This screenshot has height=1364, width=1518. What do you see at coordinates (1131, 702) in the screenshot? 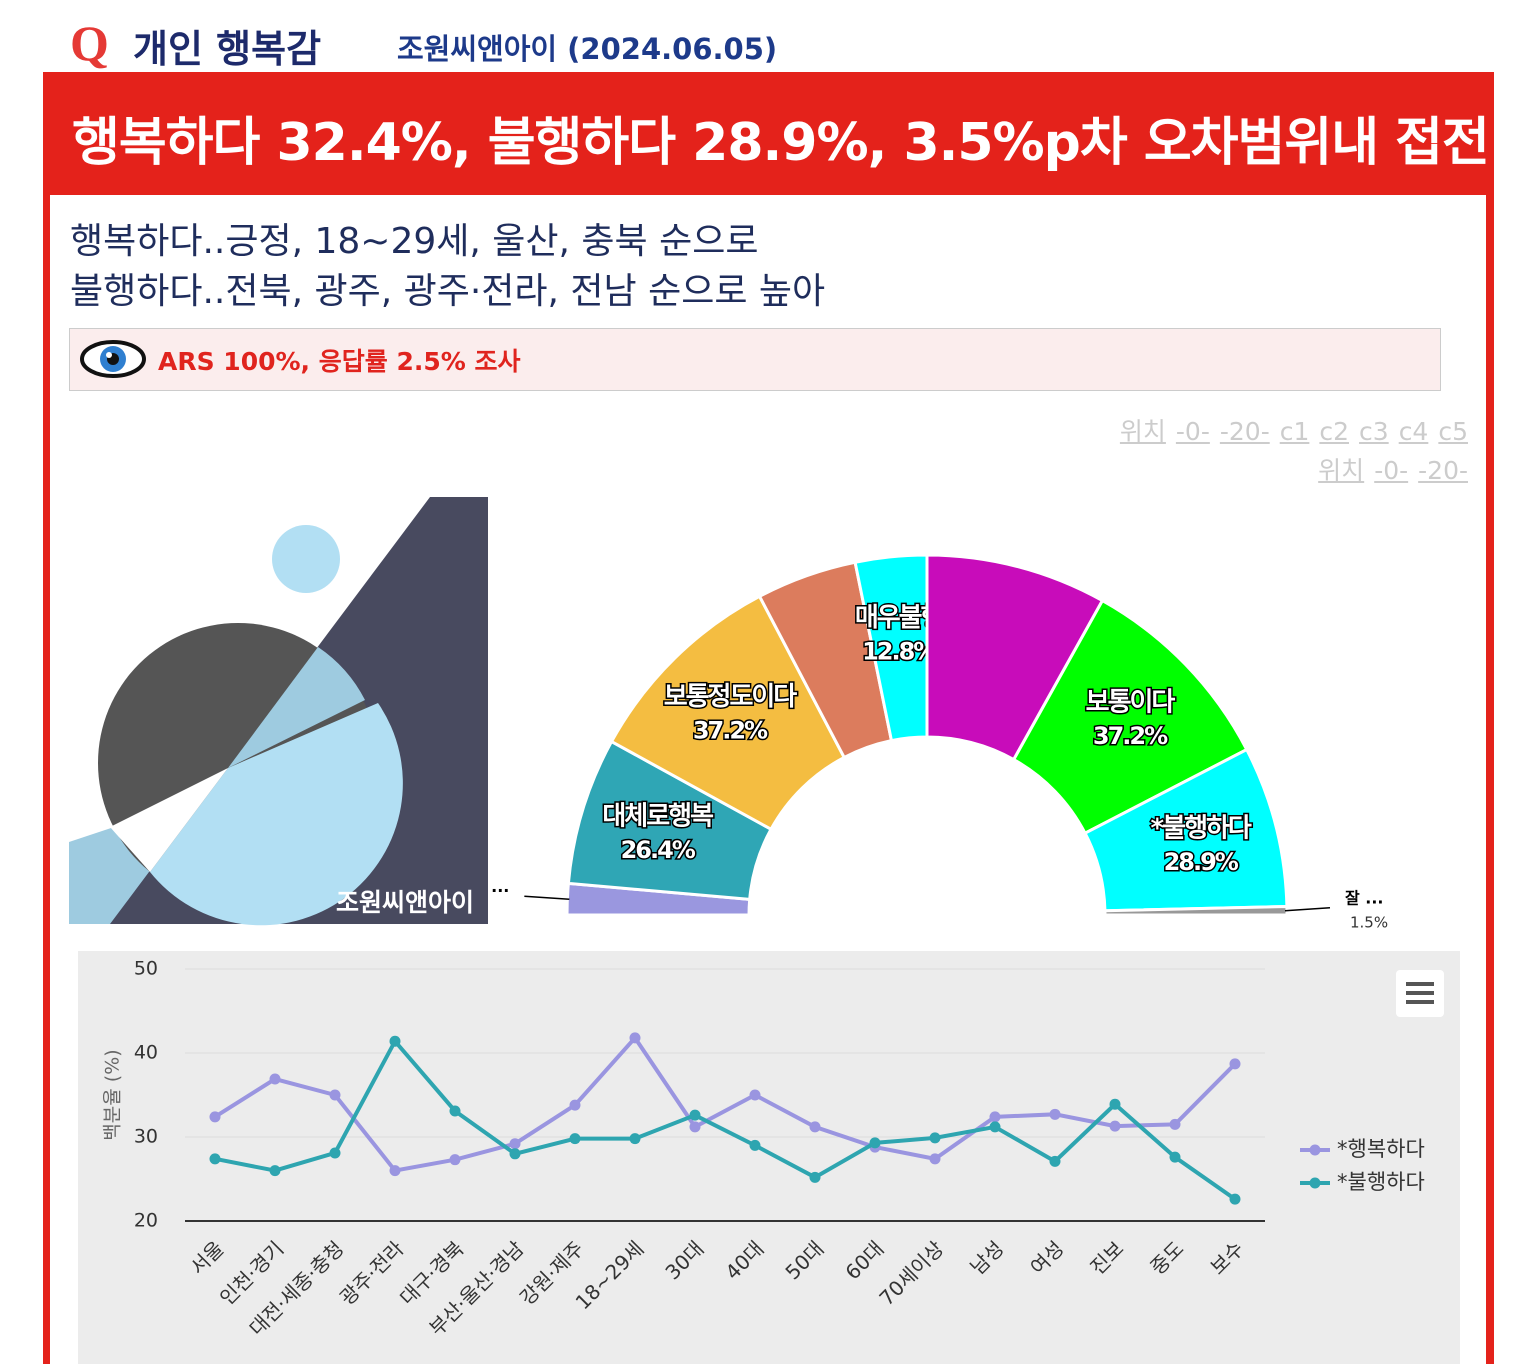
I see `slice-label: 보통이다` at bounding box center [1131, 702].